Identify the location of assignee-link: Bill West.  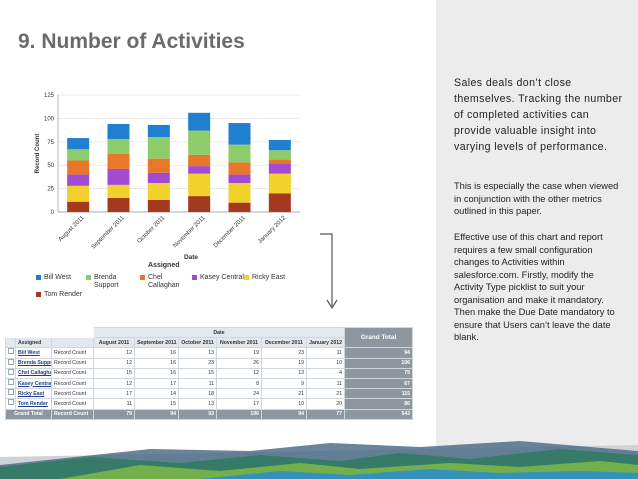
(33, 353).